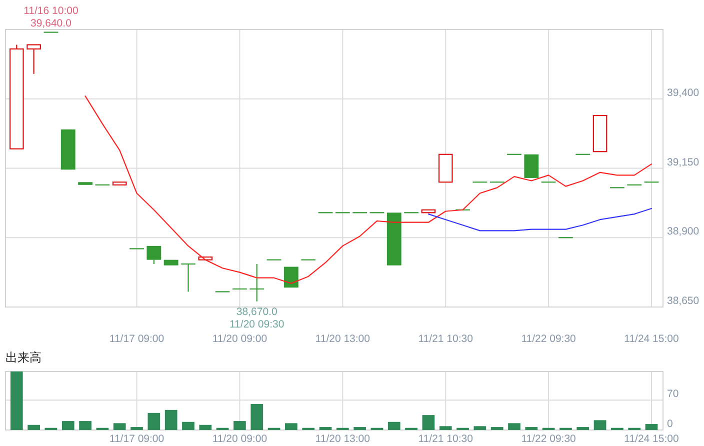 This screenshot has height=446, width=704. I want to click on annotation: 38,670.0 11/20 09:30, so click(257, 318).